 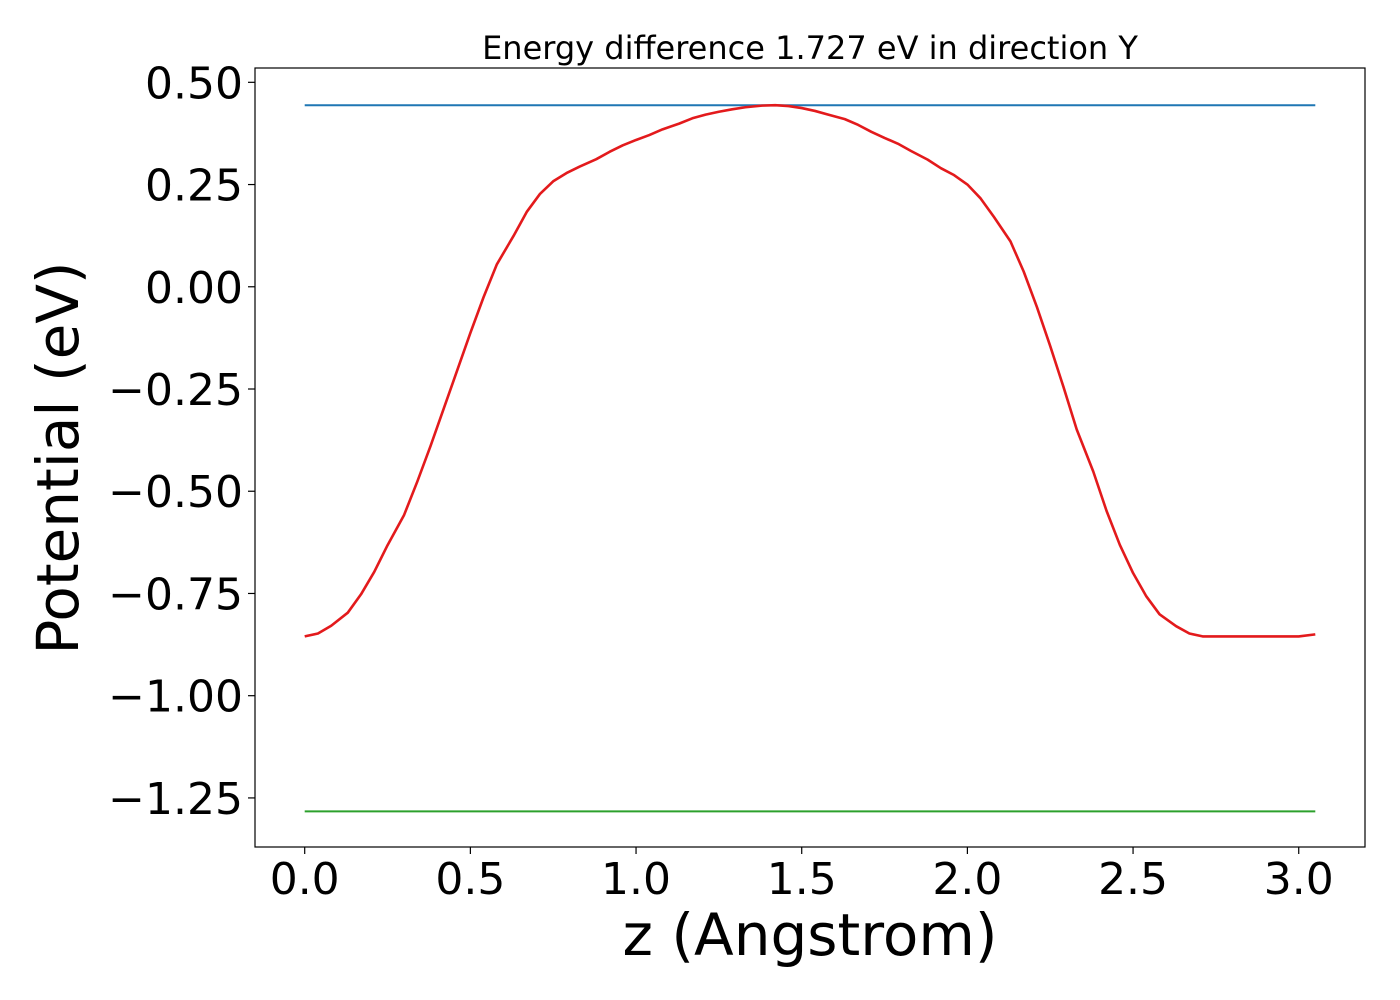 What do you see at coordinates (175, 799) in the screenshot?
I see `y-tick-label: −1.25` at bounding box center [175, 799].